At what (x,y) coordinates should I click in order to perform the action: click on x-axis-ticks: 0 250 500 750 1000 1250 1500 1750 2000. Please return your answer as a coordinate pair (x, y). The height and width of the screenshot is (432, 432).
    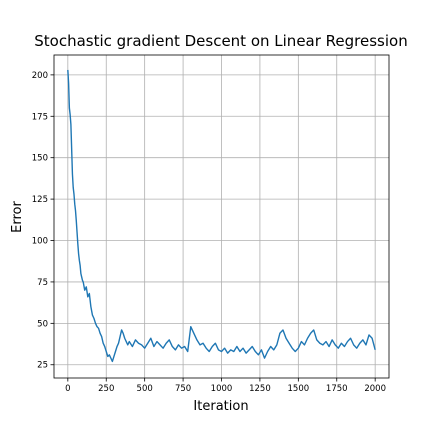
    Looking at the image, I should click on (225, 386).